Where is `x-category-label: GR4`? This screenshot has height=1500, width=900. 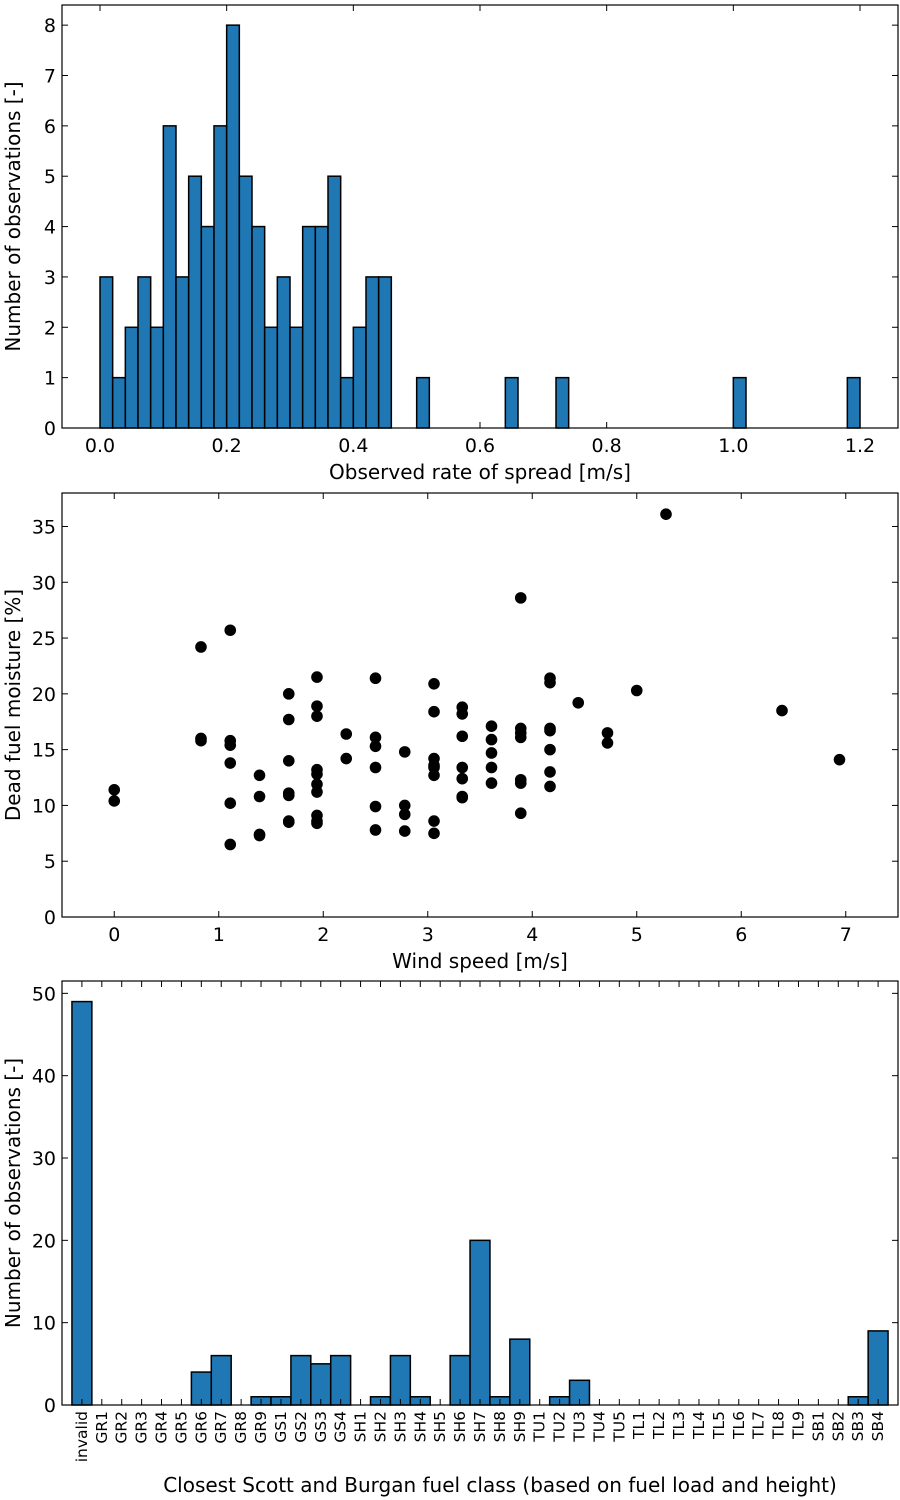
x-category-label: GR4 is located at coordinates (162, 1427).